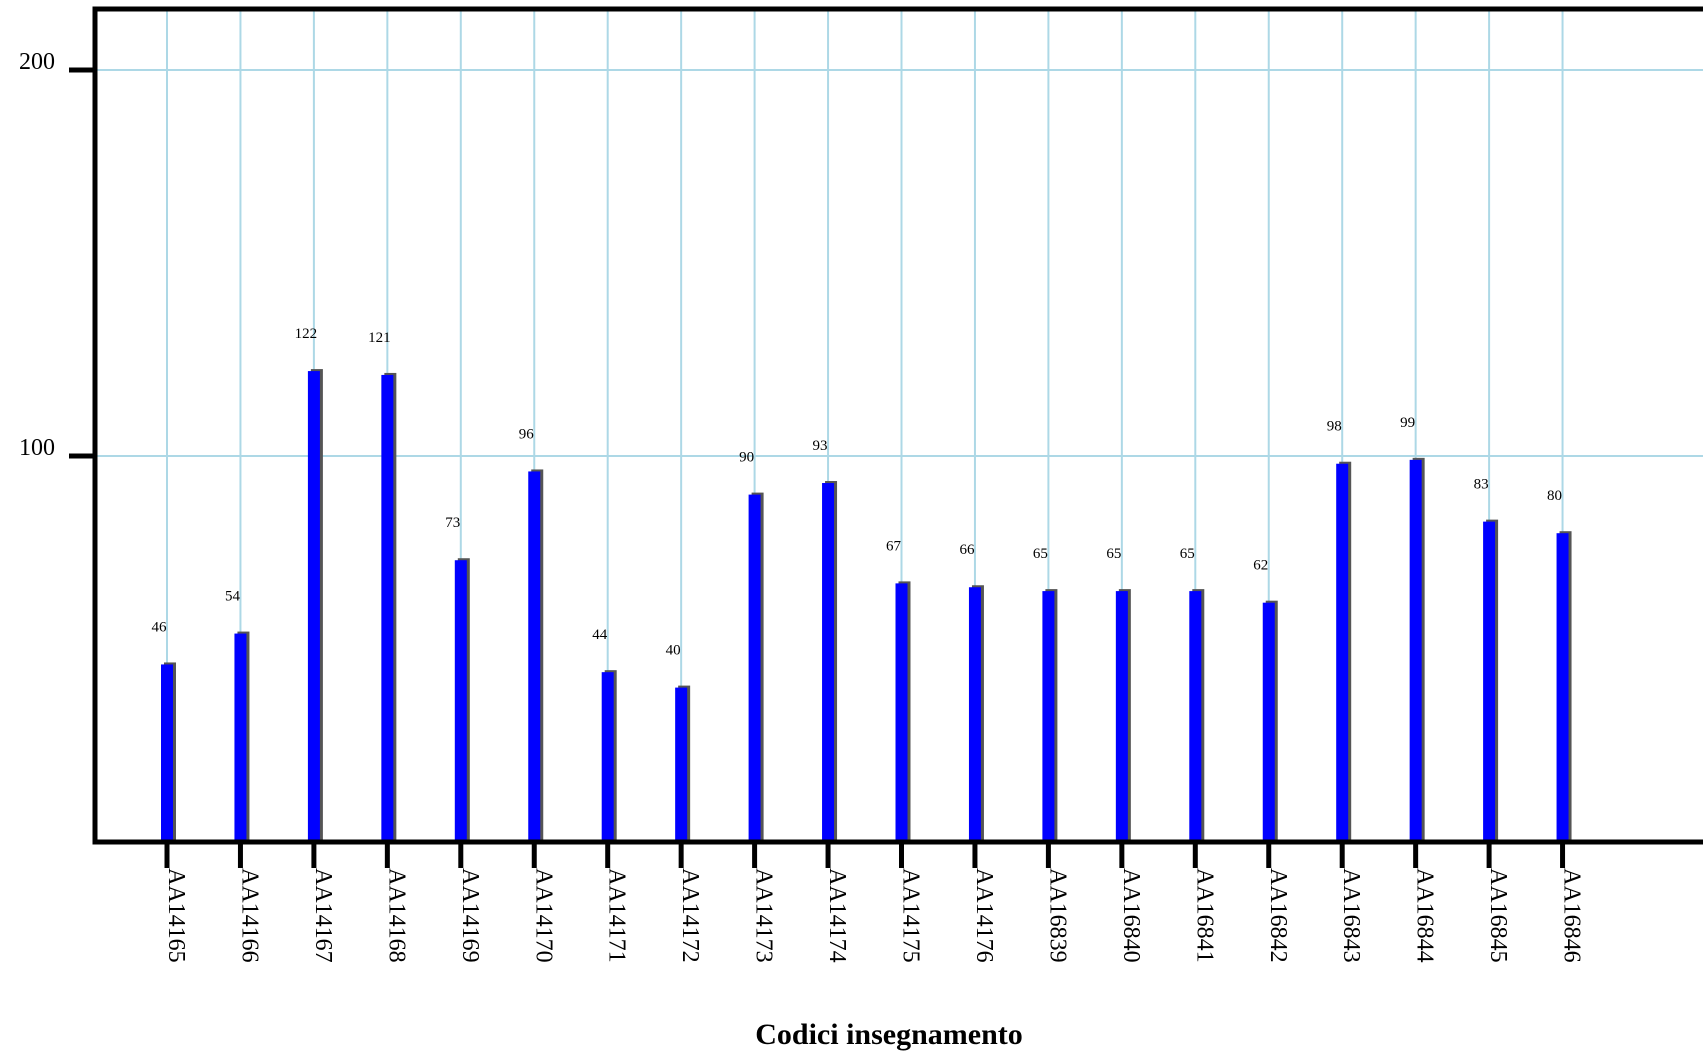 Image resolution: width=1703 pixels, height=1052 pixels. I want to click on x-tick-label: AA16842, so click(1278, 915).